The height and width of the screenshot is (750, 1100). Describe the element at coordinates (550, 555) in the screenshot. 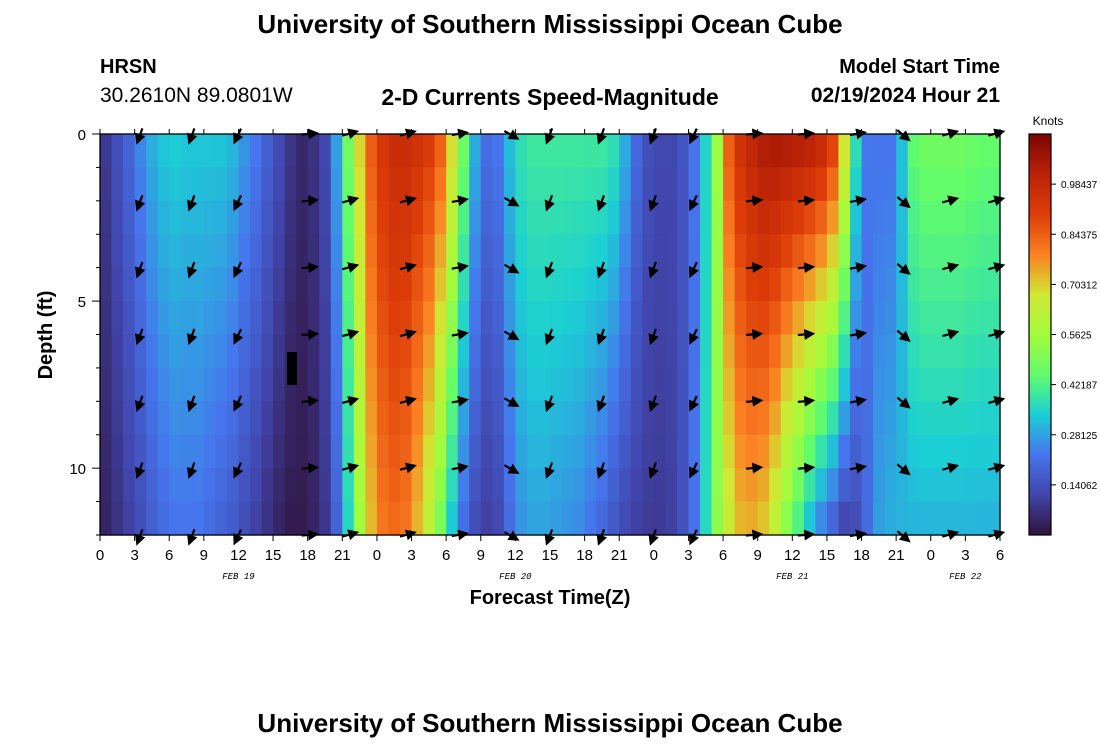

I see `x-tick-label: 15` at that location.